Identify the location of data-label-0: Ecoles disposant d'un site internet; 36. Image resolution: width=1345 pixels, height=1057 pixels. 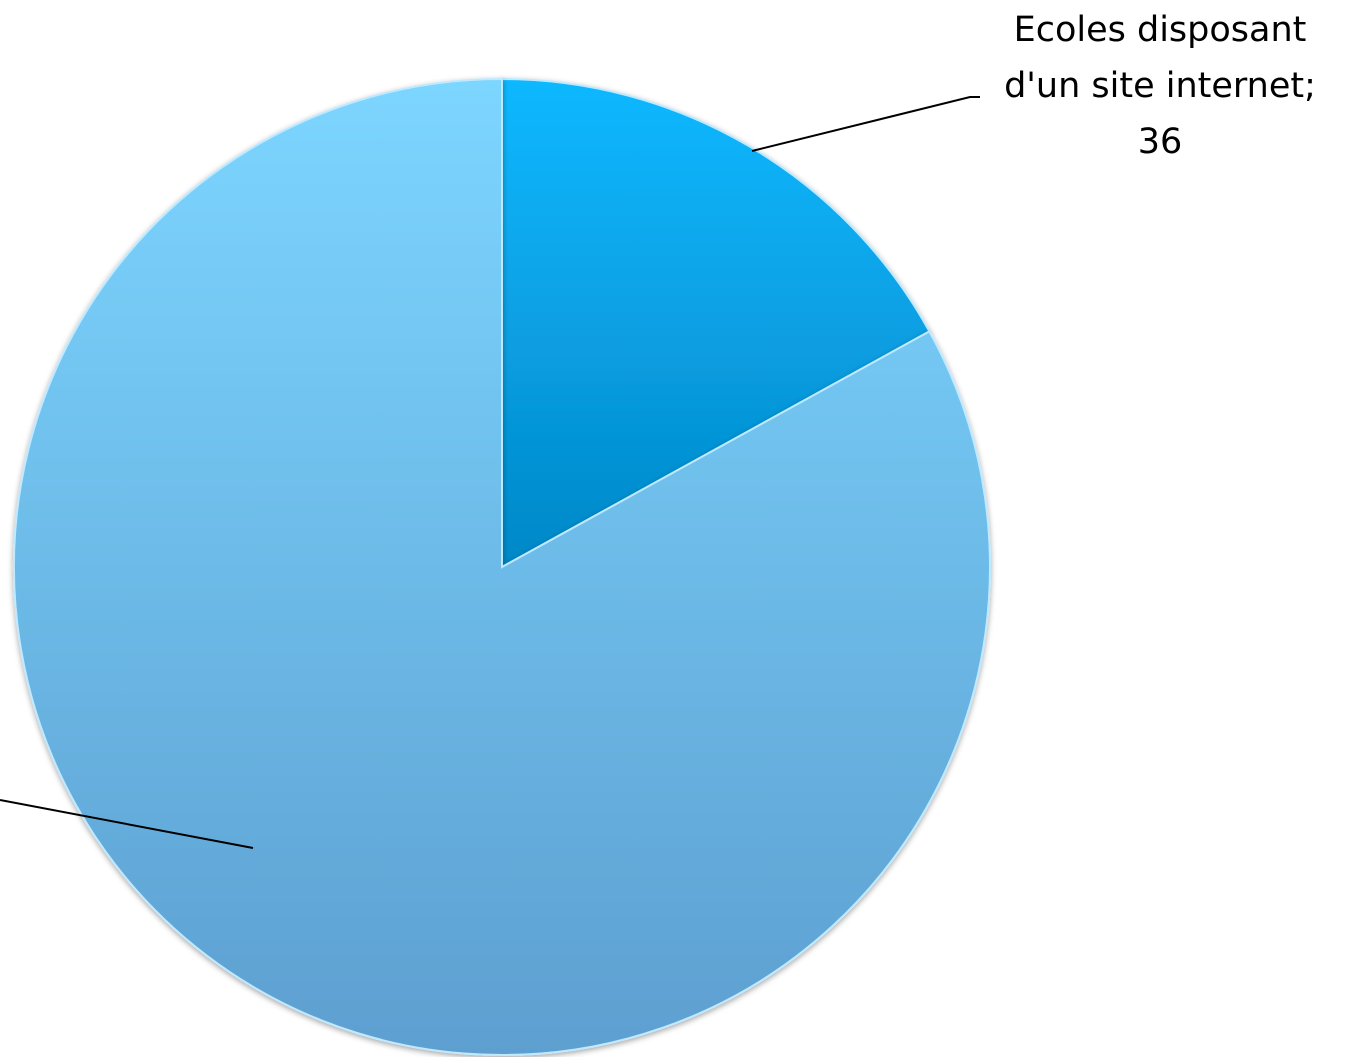
(1160, 86).